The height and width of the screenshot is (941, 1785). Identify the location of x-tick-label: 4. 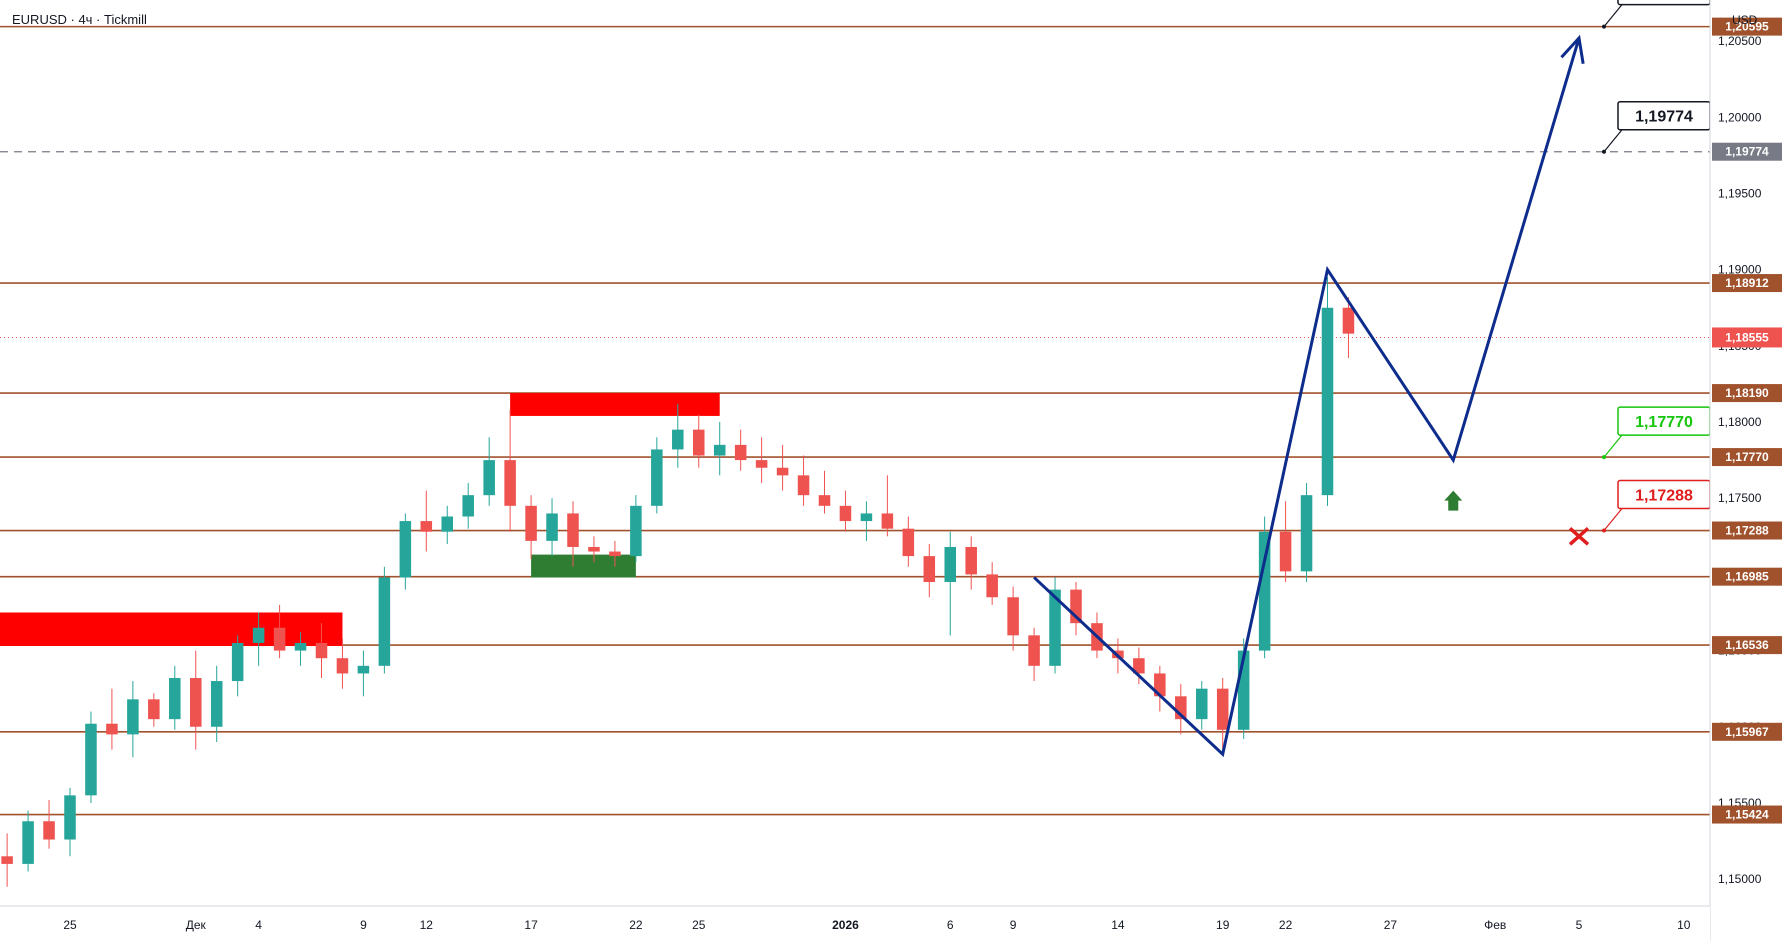
(258, 925).